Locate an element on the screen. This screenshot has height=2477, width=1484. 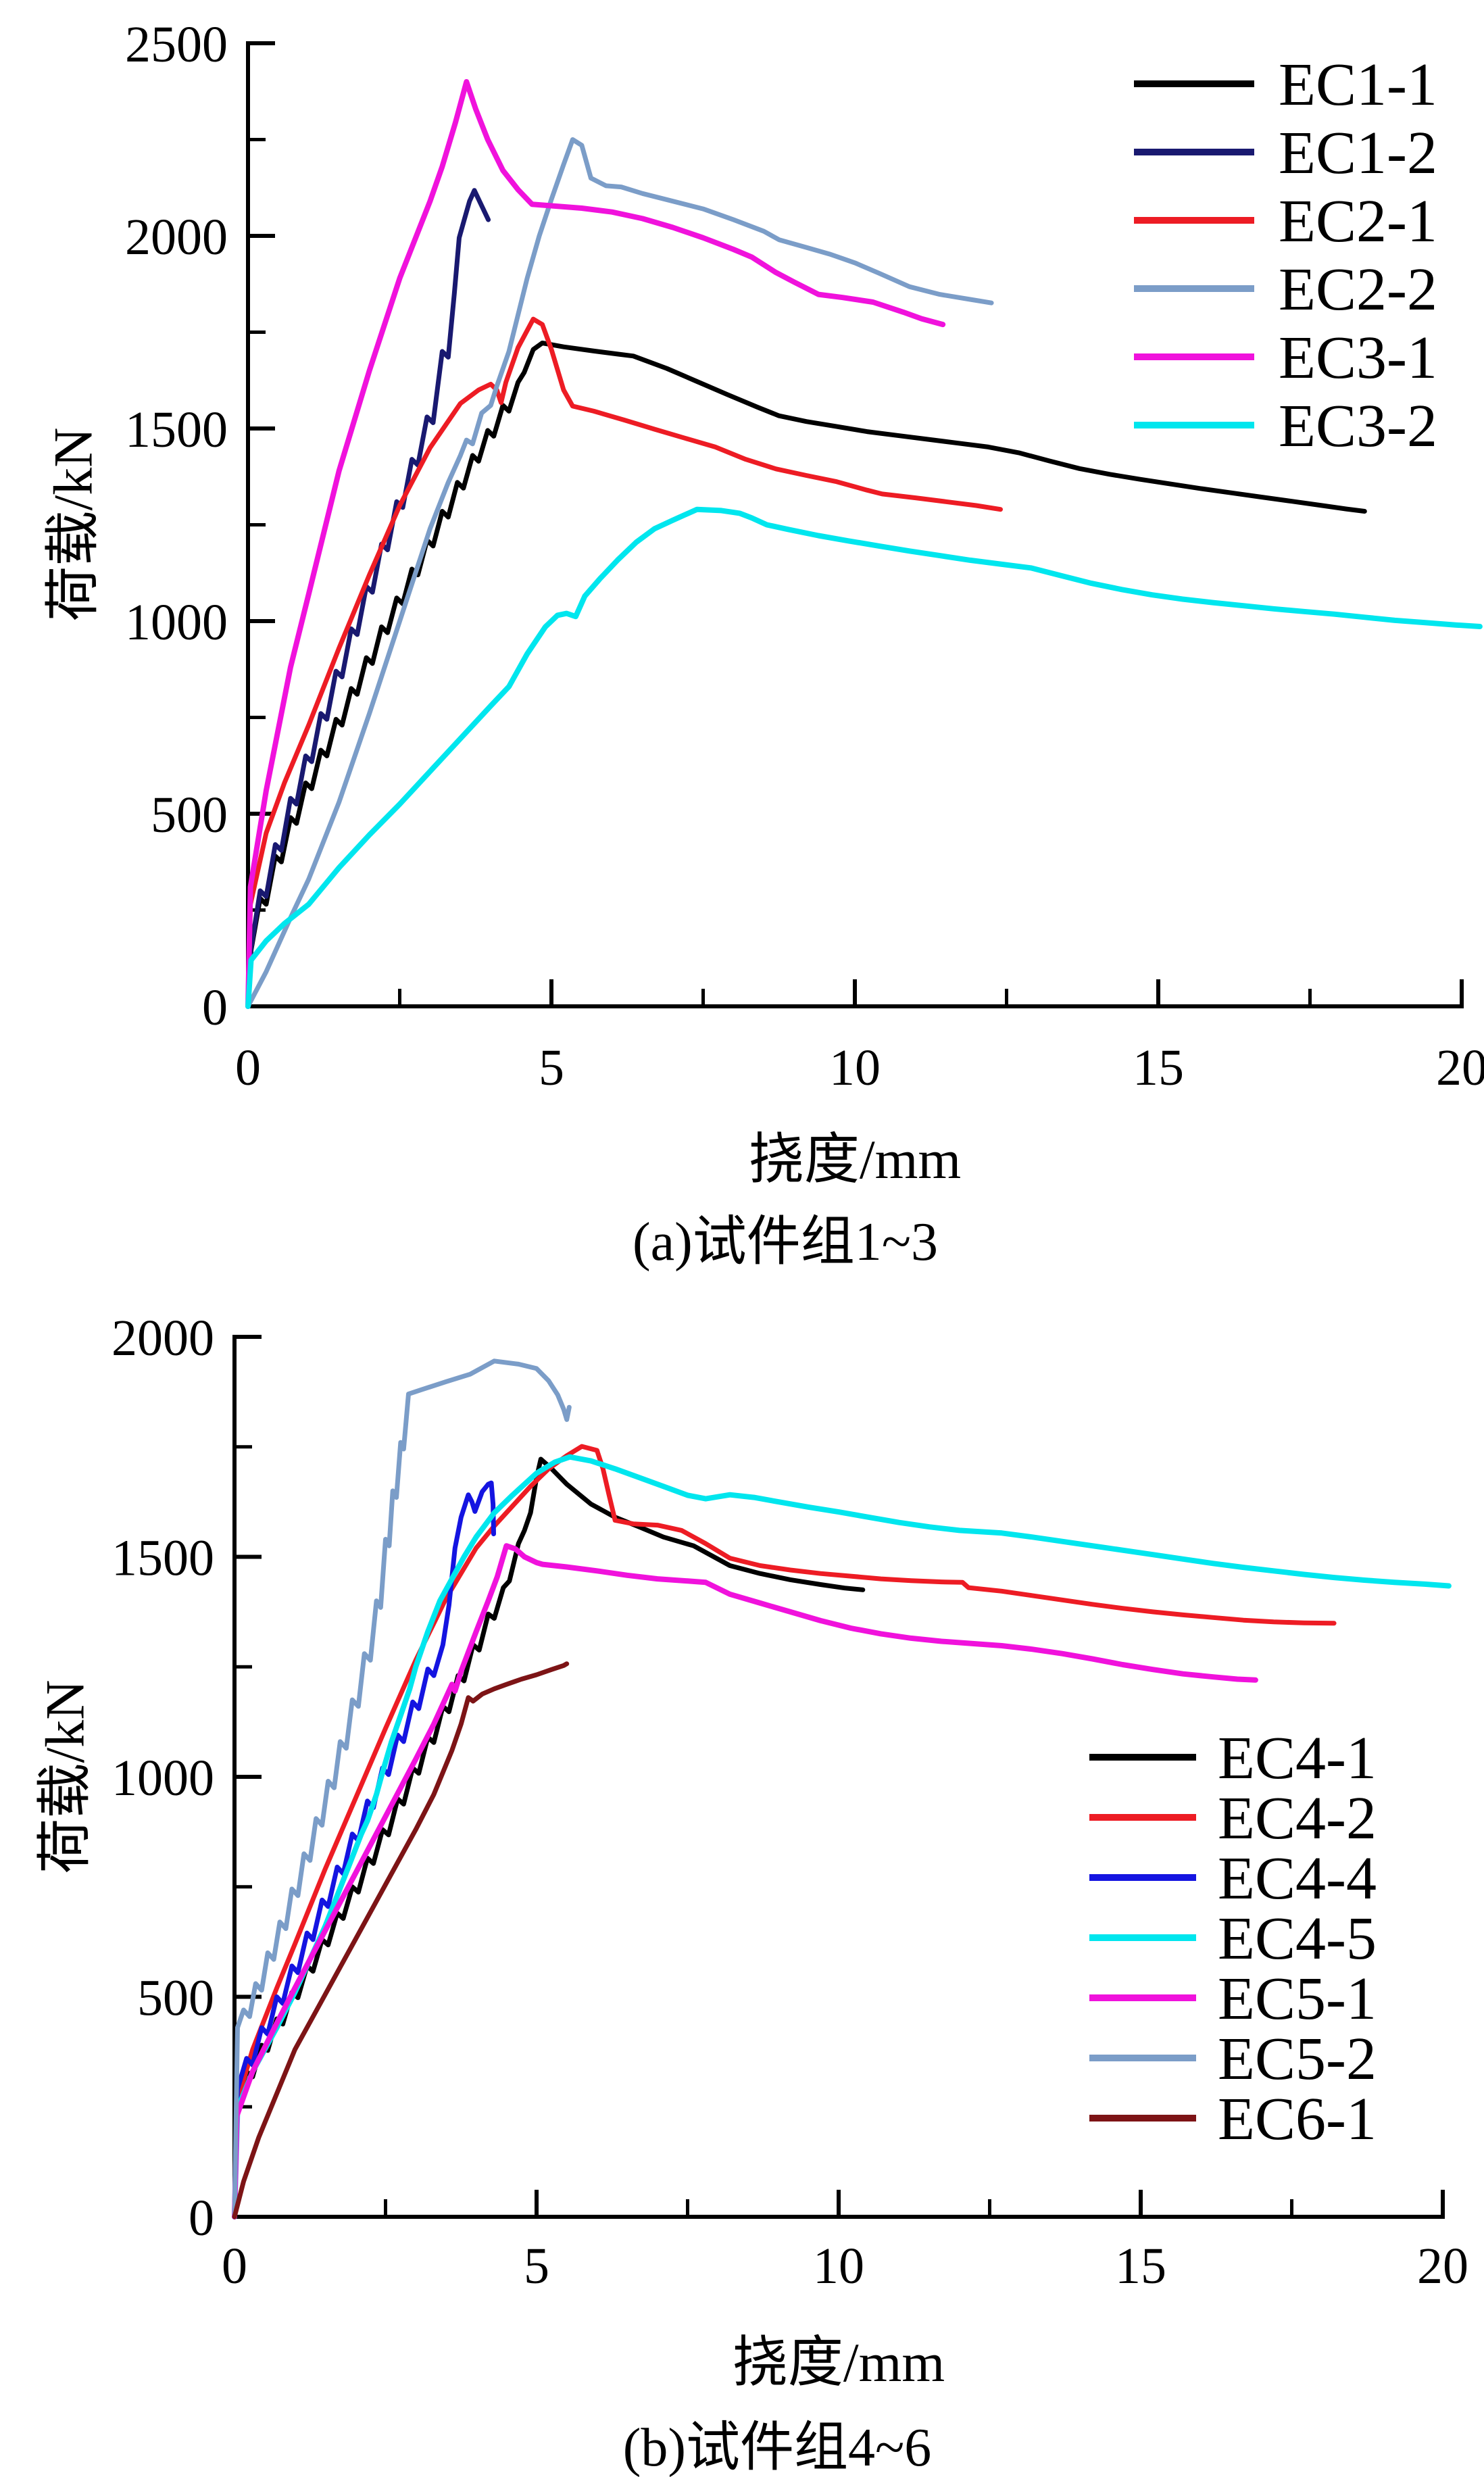
legend-item-EC1-2: EC1-2 is located at coordinates (1285, 154).